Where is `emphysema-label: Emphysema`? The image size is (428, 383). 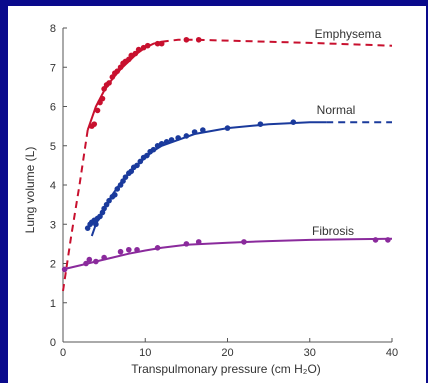
emphysema-label: Emphysema is located at coordinates (348, 34).